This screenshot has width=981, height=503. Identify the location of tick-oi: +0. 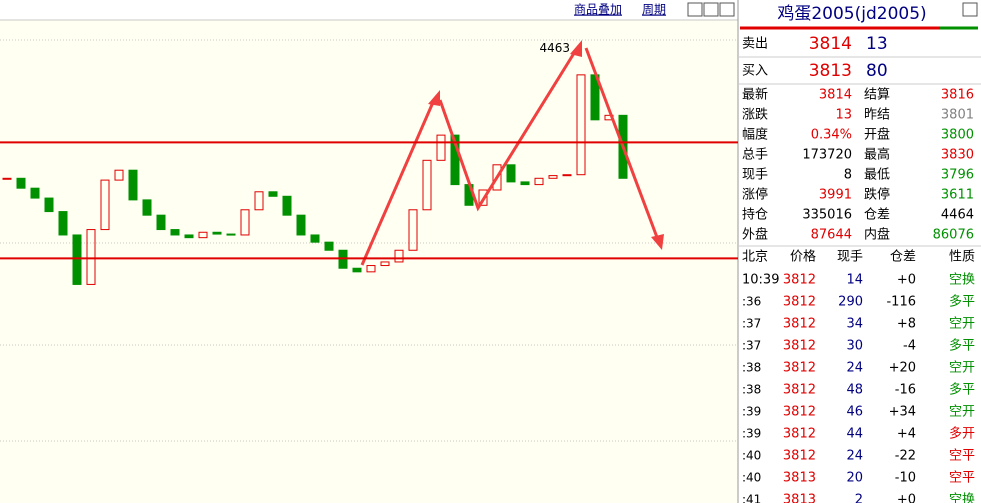
(906, 280).